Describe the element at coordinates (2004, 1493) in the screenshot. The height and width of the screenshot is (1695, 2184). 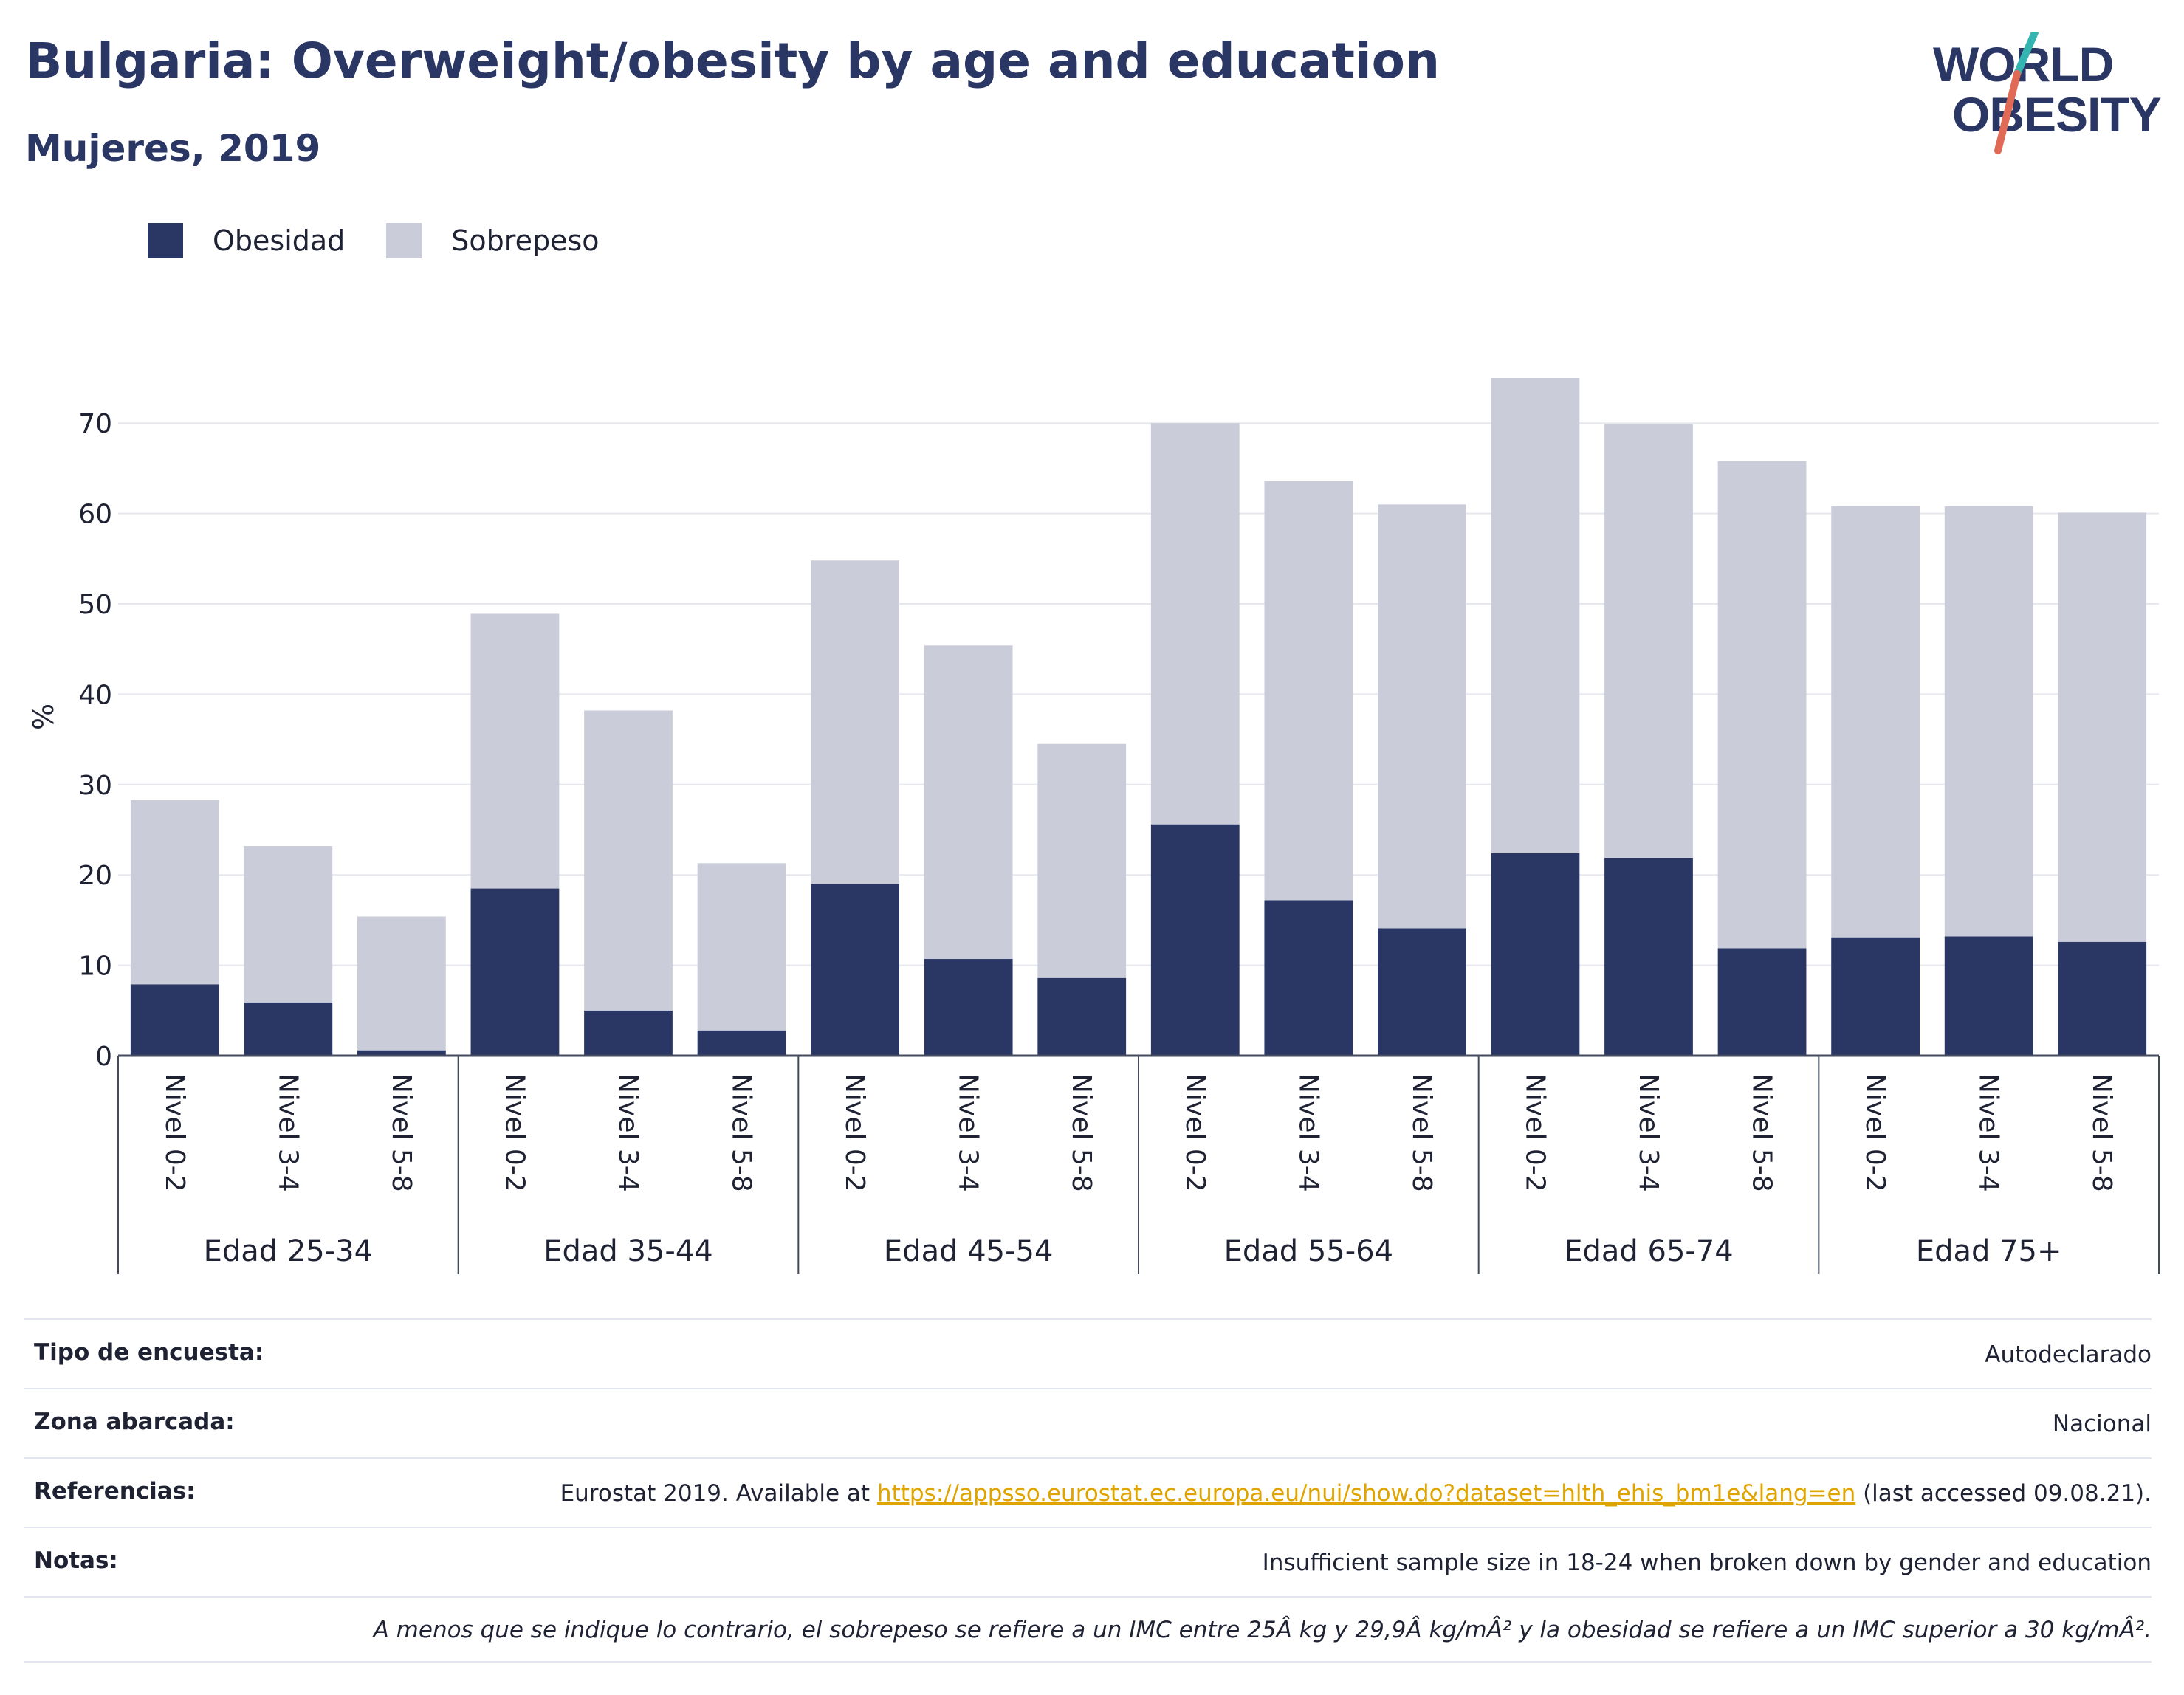
I see `references-suffix: (last accessed 09.08.21).` at that location.